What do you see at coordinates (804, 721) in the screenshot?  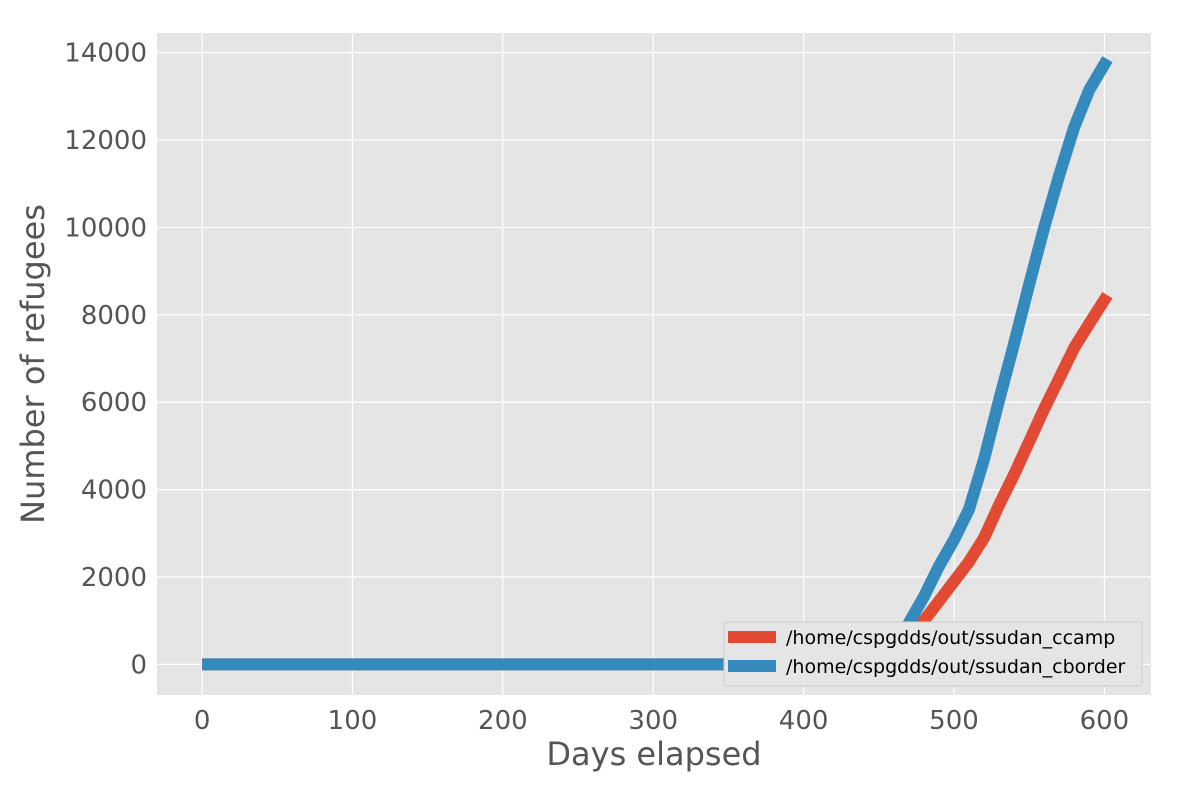 I see `x-tick-label: 400` at bounding box center [804, 721].